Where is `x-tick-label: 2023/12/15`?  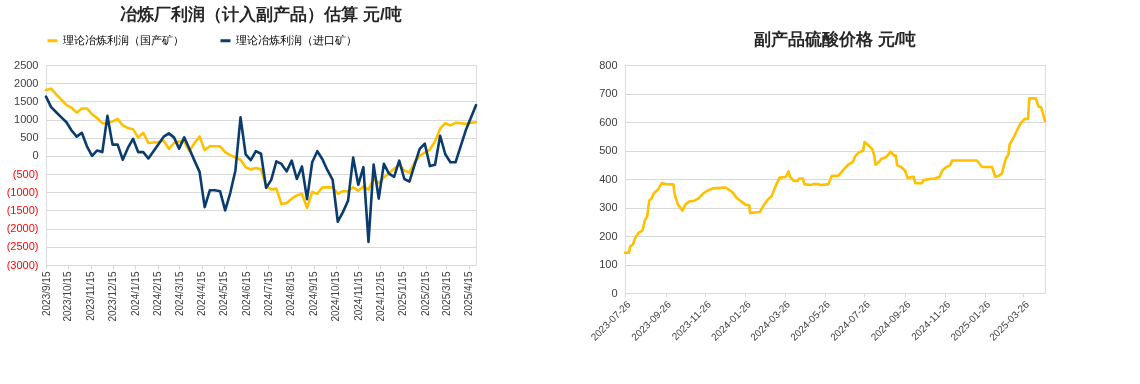 x-tick-label: 2023/12/15 is located at coordinates (113, 296).